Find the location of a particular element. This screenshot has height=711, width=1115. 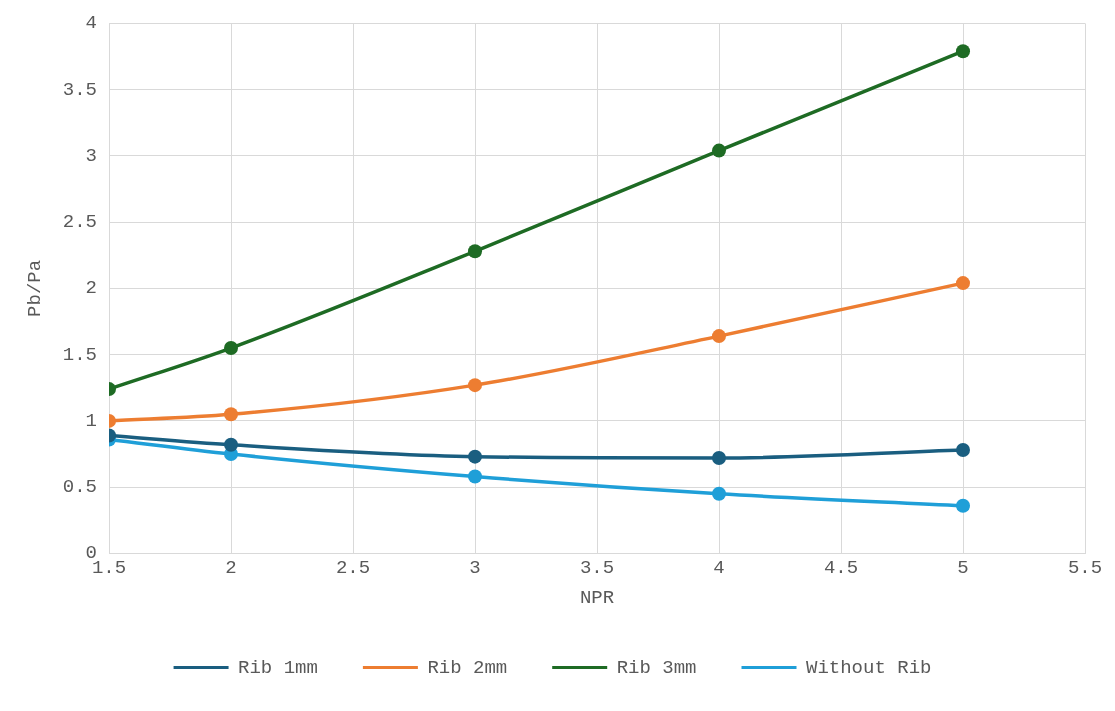

legend-label: Rib 1mm is located at coordinates (278, 667).